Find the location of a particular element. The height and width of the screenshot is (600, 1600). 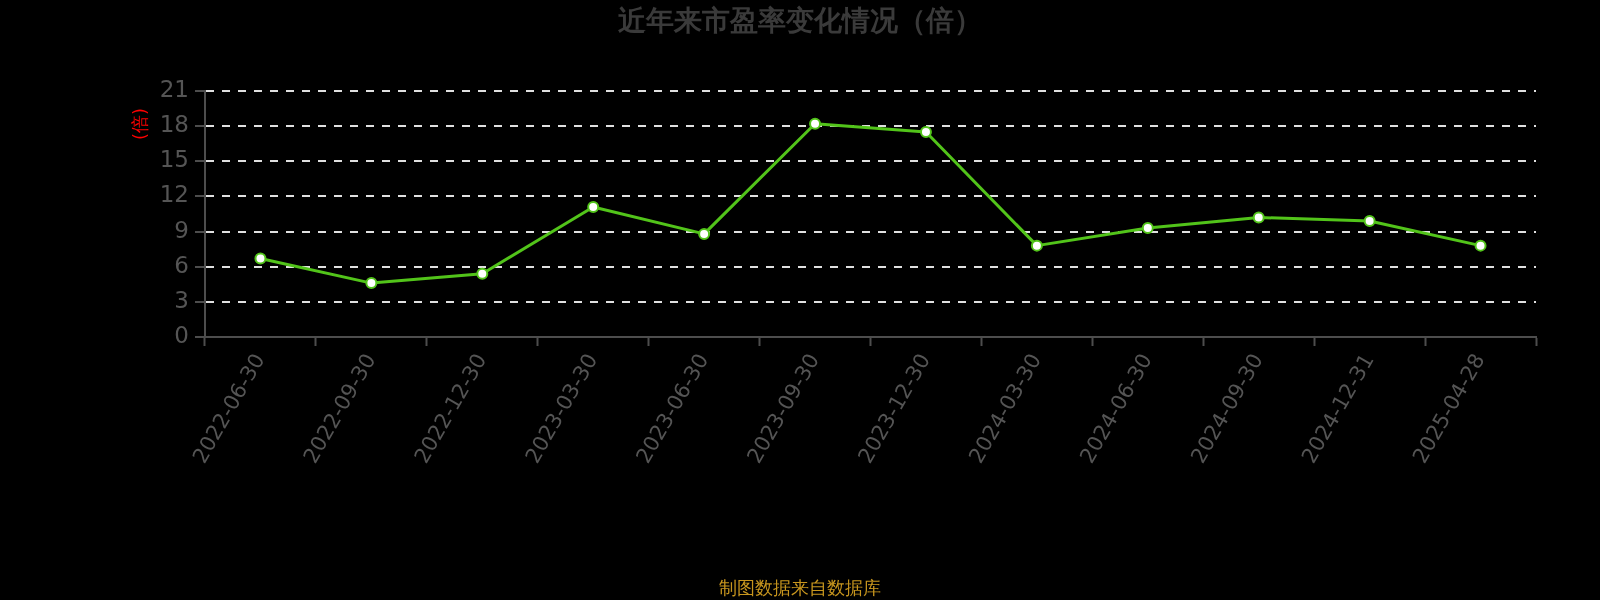

chart-title: 近年来市盈率变化情况（倍） is located at coordinates (800, 21).